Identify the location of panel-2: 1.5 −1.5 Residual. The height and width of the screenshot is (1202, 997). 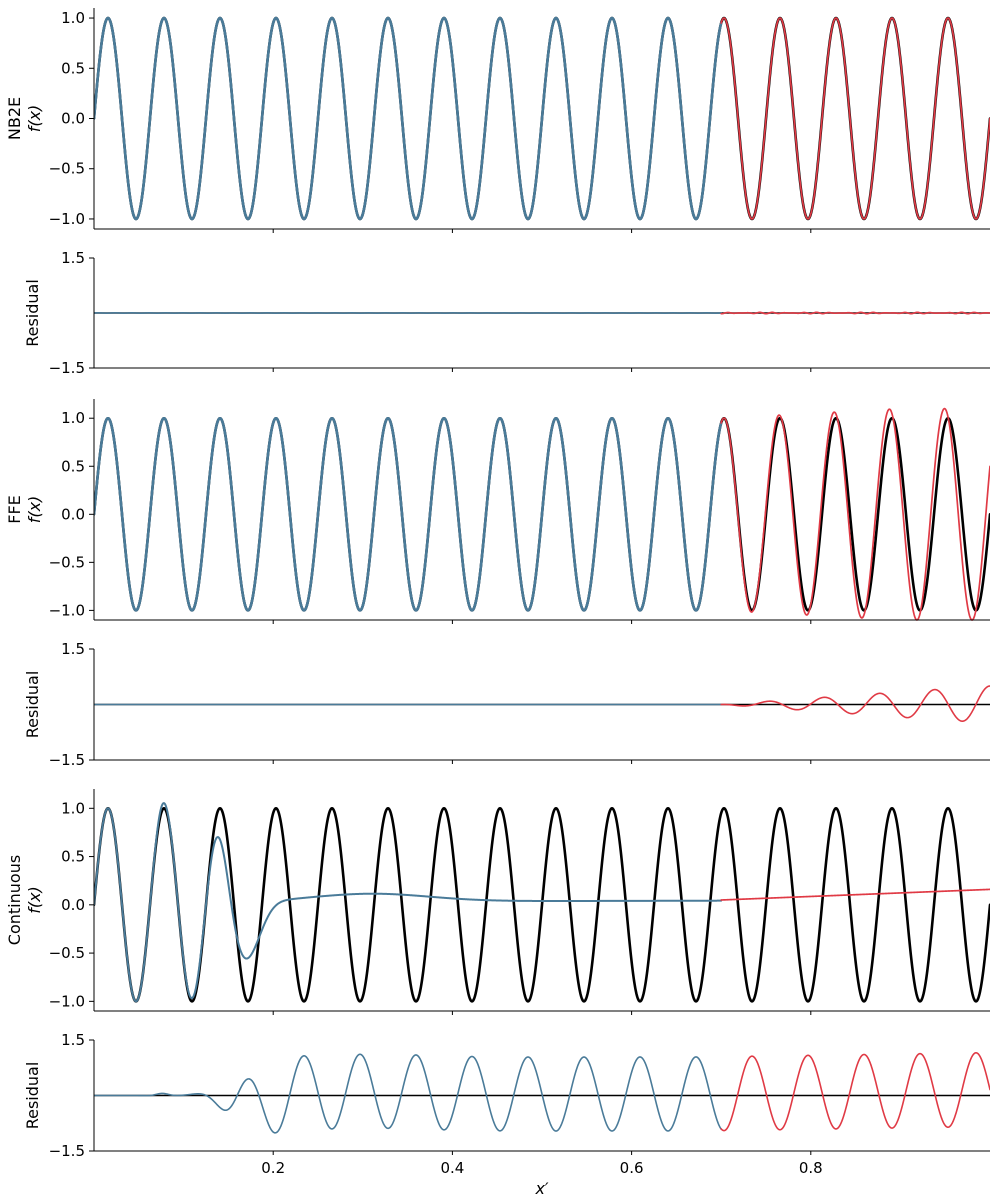
(506, 313).